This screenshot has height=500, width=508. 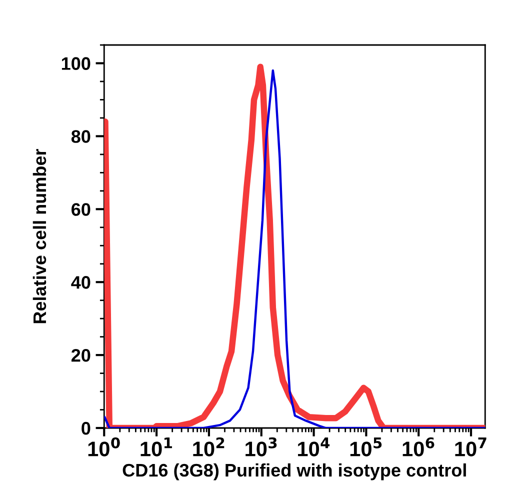 What do you see at coordinates (80, 355) in the screenshot?
I see `y-tick-label: 20` at bounding box center [80, 355].